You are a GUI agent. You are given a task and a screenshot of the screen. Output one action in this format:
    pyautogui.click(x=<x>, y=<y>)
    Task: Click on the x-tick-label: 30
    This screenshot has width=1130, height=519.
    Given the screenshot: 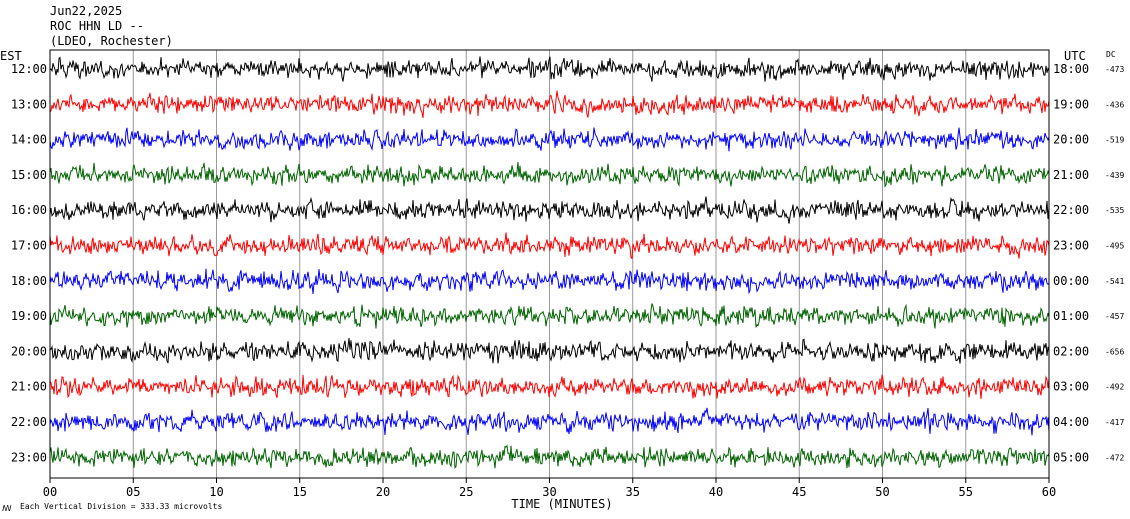 What is the action you would take?
    pyautogui.click(x=549, y=492)
    